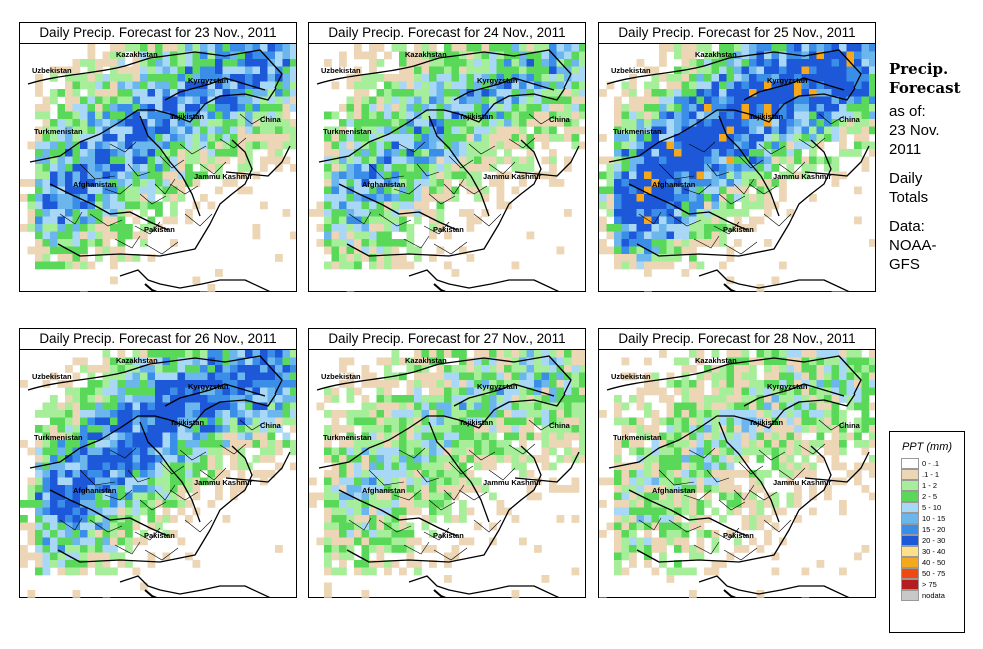 The image size is (983, 649). Describe the element at coordinates (512, 482) in the screenshot. I see `map-label-jammu-kashmir: Jammu Kashmir` at that location.